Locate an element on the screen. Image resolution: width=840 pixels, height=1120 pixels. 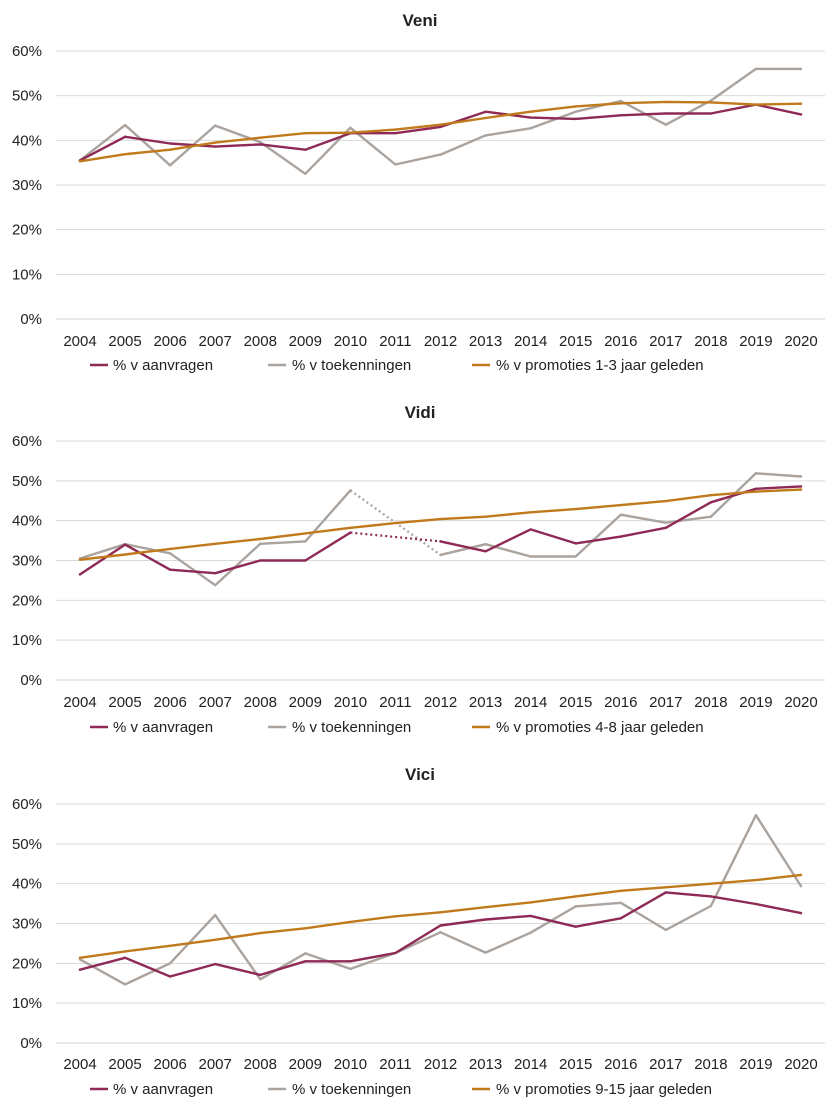
y-tick-label: 40% is located at coordinates (27, 521).